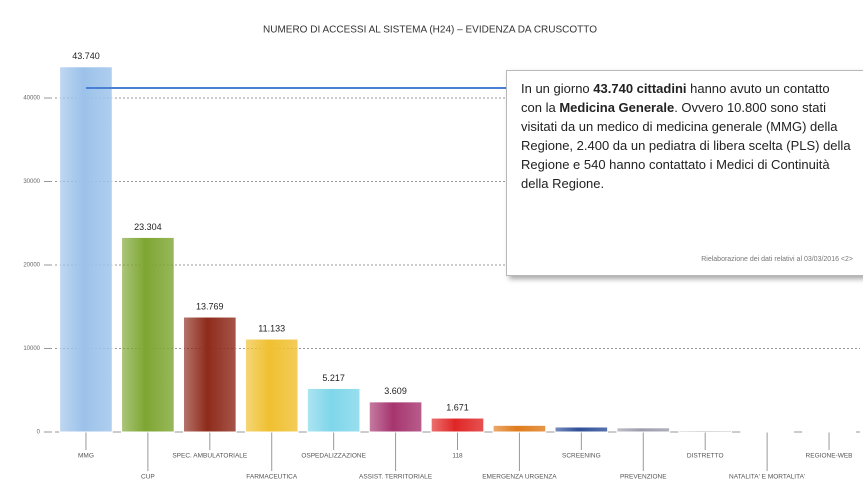 The height and width of the screenshot is (482, 863). I want to click on x-tick-label: FARMACEUTICA, so click(272, 477).